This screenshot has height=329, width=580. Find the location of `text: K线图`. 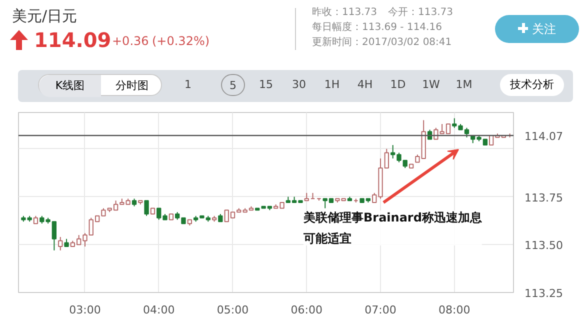

text: K线图 is located at coordinates (70, 86).